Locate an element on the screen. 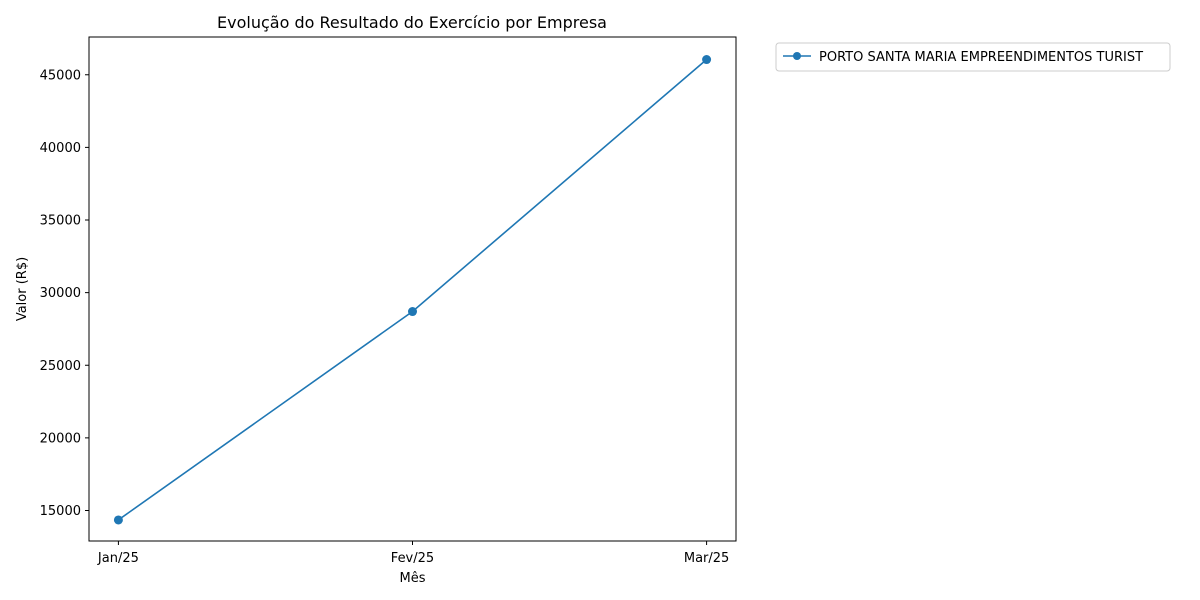  x-axis-ticks: Jan/25 Fev/25 Mar/25 is located at coordinates (413, 553).